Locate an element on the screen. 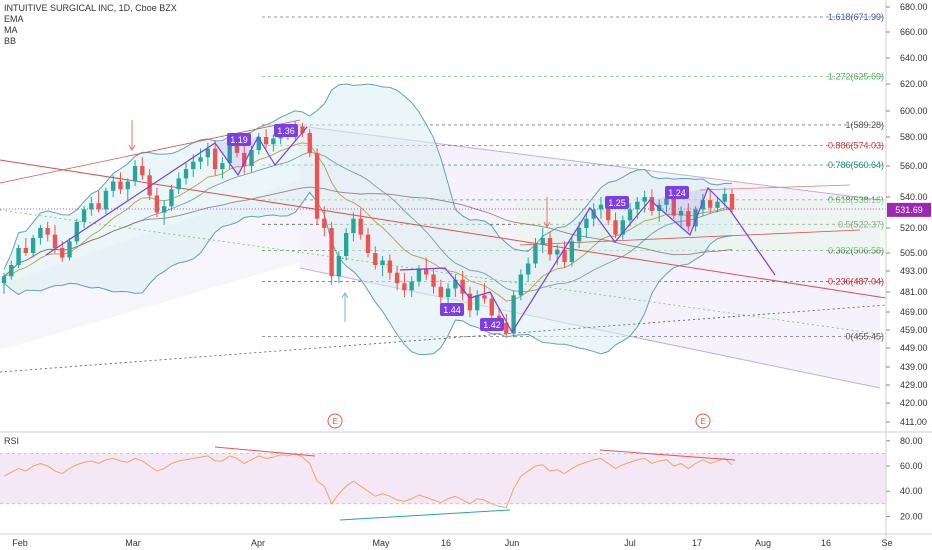 The height and width of the screenshot is (550, 932). up-arrow is located at coordinates (345, 295).